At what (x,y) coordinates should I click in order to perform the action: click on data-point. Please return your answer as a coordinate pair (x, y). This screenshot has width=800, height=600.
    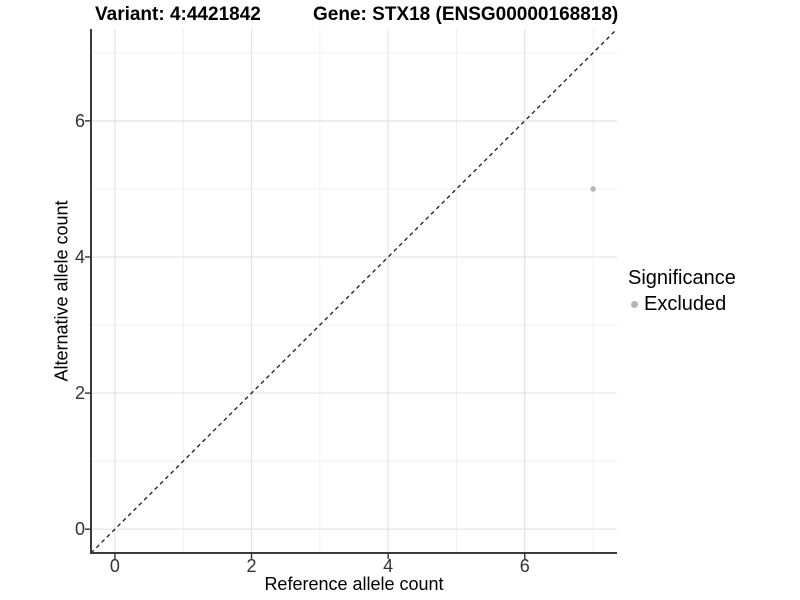
    Looking at the image, I should click on (593, 189).